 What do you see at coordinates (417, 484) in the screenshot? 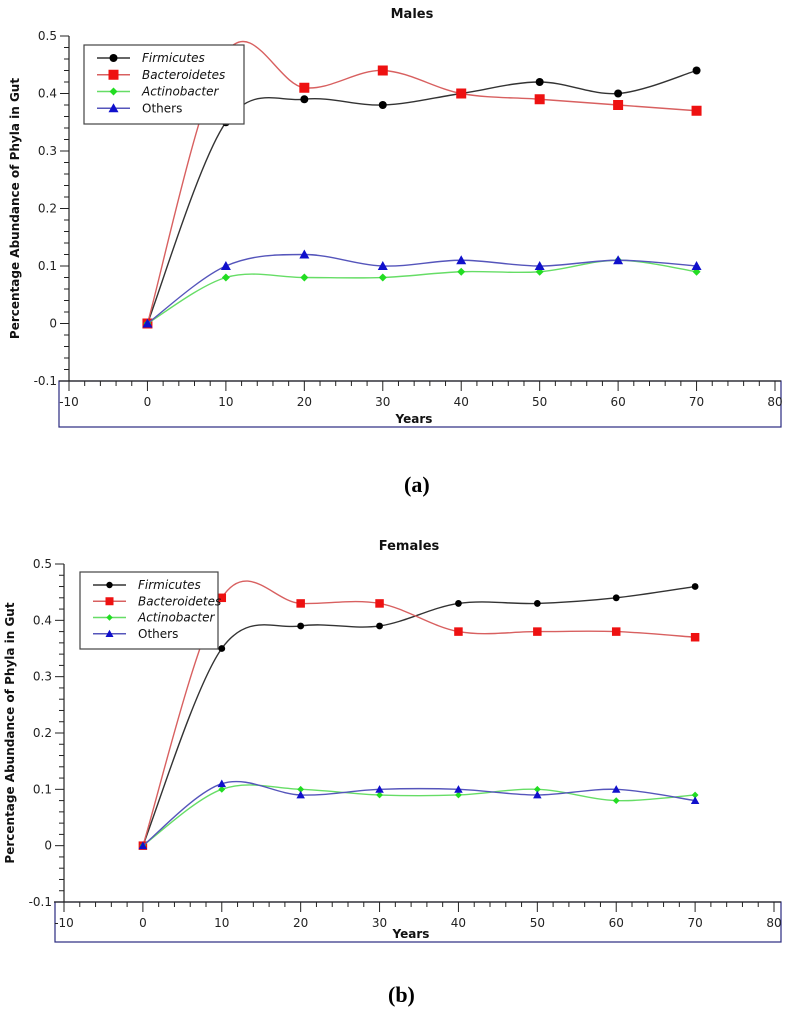
I see `caption-a: (a)` at bounding box center [417, 484].